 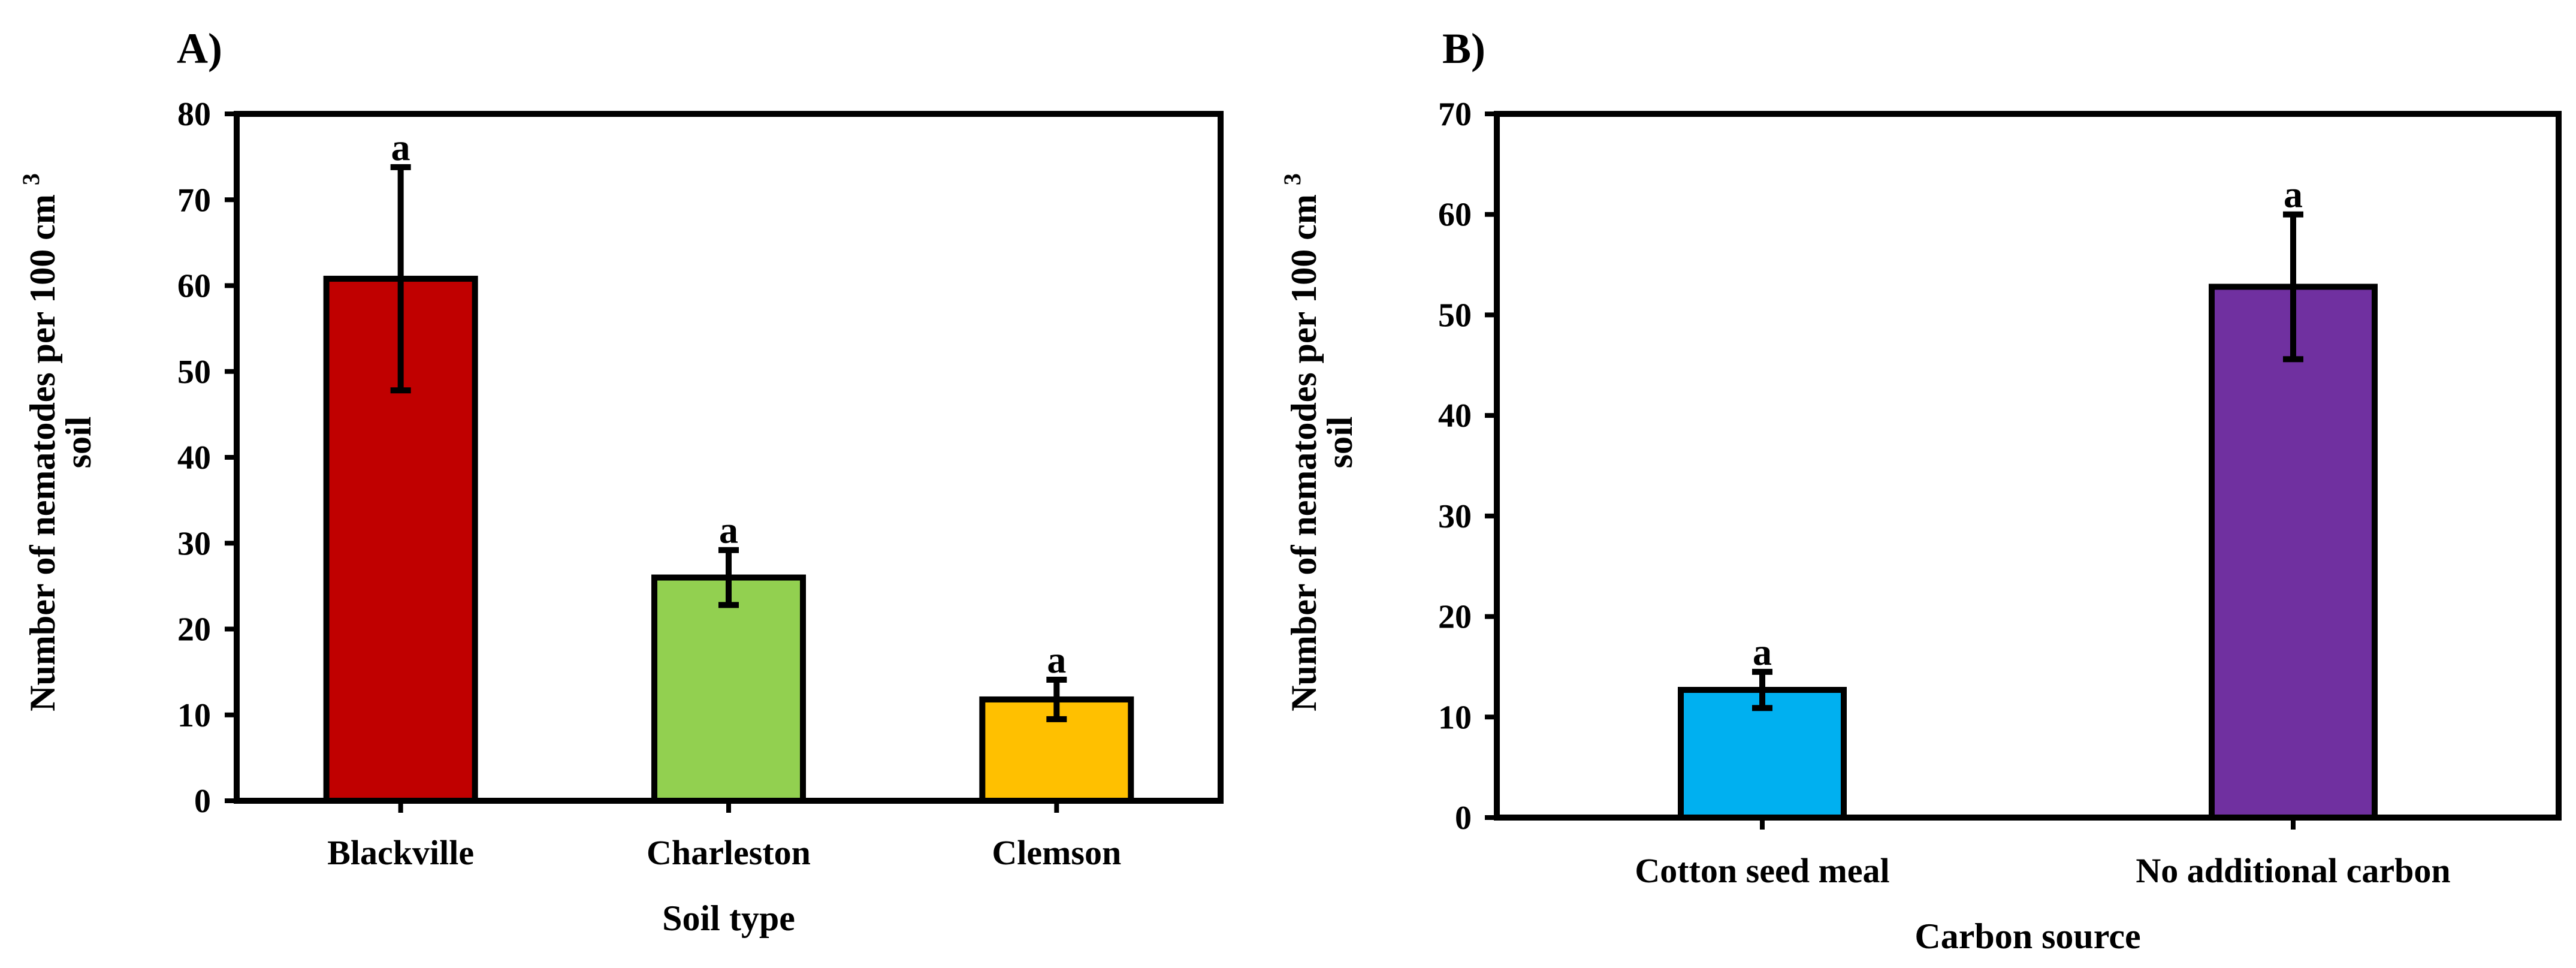 I want to click on x-tick-label: Charleston, so click(x=729, y=853).